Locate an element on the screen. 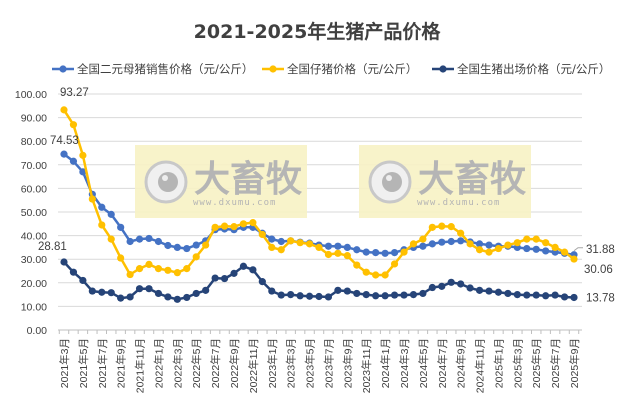  first-value-label: 93.27 is located at coordinates (74, 93).